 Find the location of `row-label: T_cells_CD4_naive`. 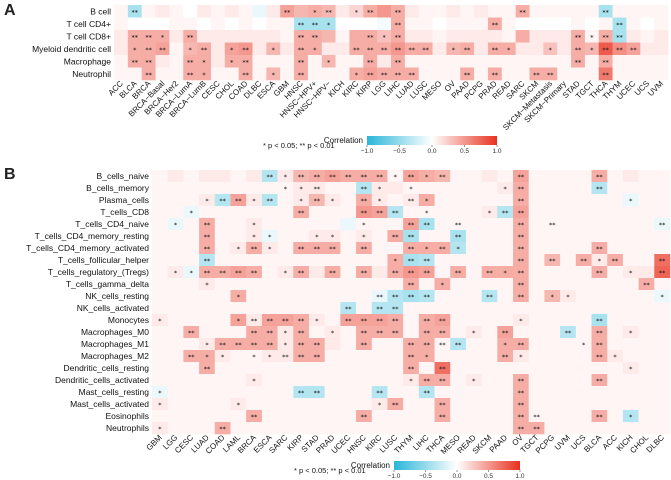

row-label: T_cells_CD4_naive is located at coordinates (112, 224).